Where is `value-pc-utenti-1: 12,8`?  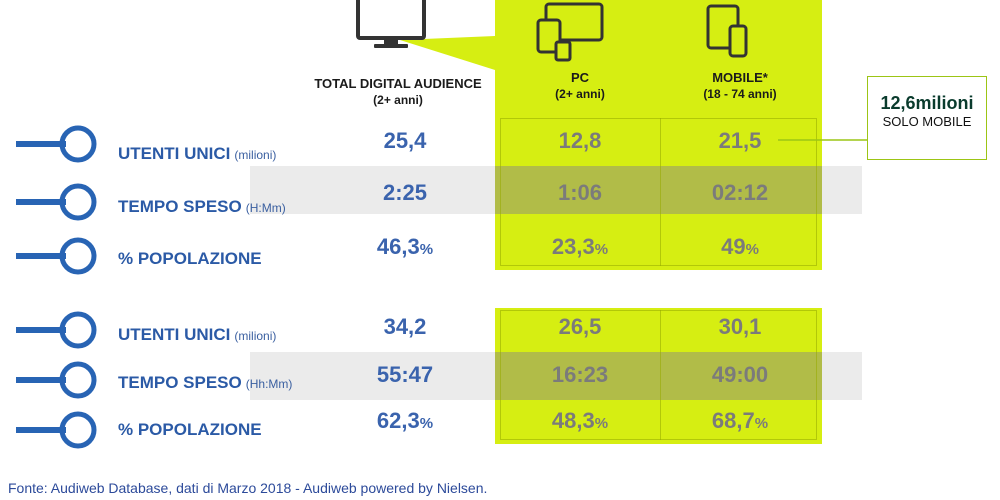 value-pc-utenti-1: 12,8 is located at coordinates (580, 140).